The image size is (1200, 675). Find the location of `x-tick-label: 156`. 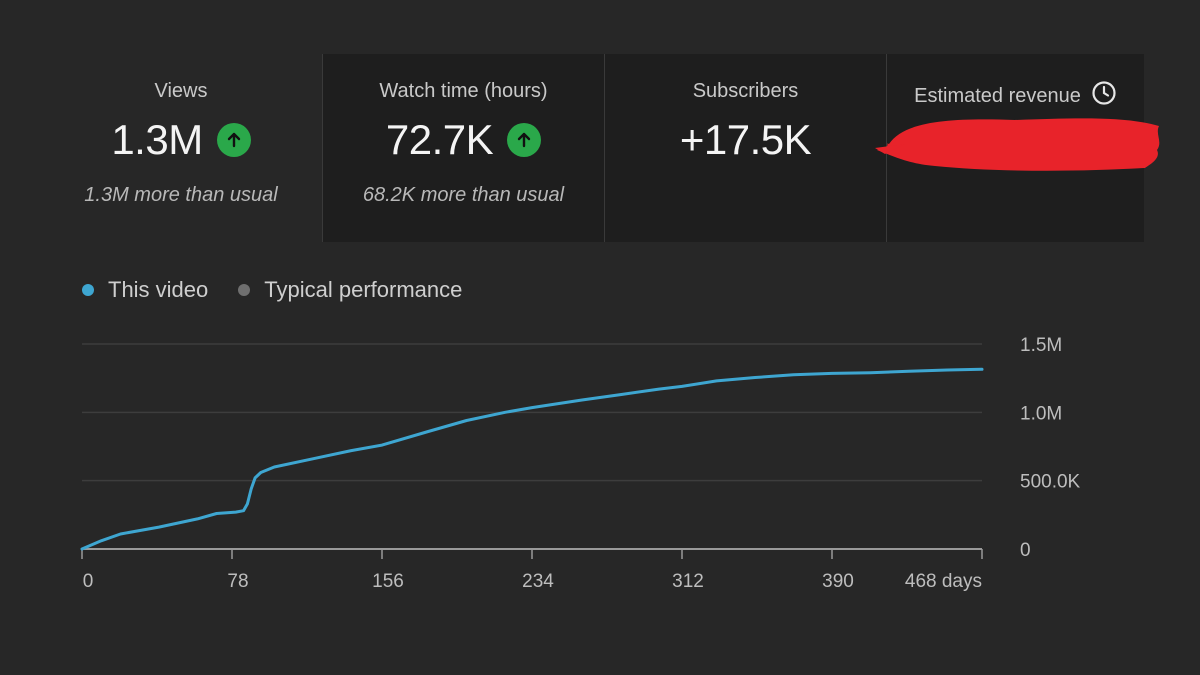

x-tick-label: 156 is located at coordinates (388, 581).